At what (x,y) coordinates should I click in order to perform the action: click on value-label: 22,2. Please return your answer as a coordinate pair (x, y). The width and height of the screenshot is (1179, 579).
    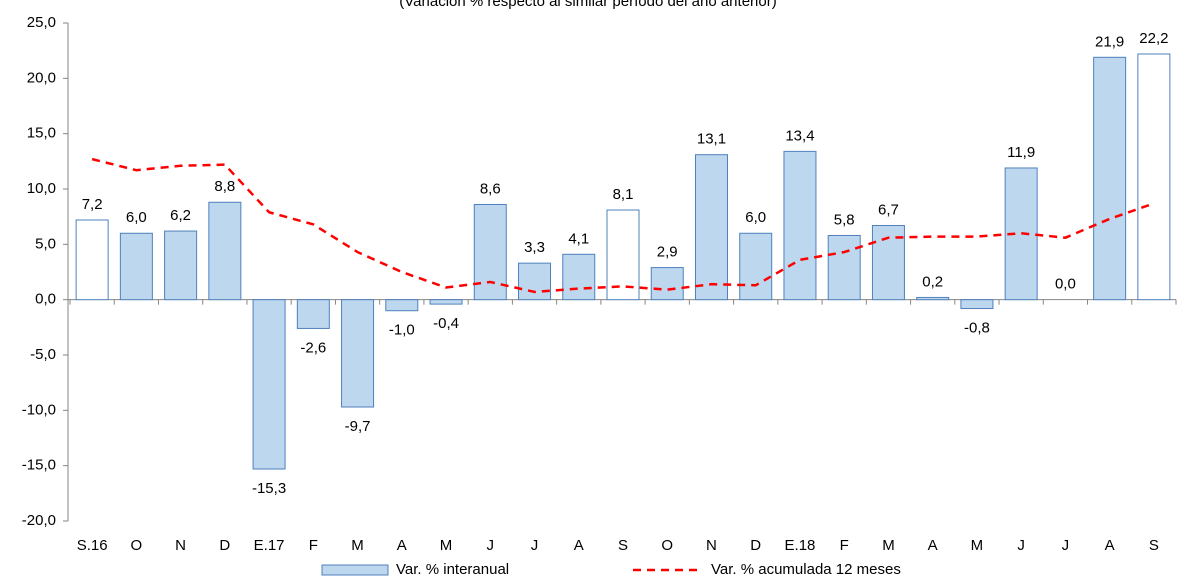
    Looking at the image, I should click on (1153, 38).